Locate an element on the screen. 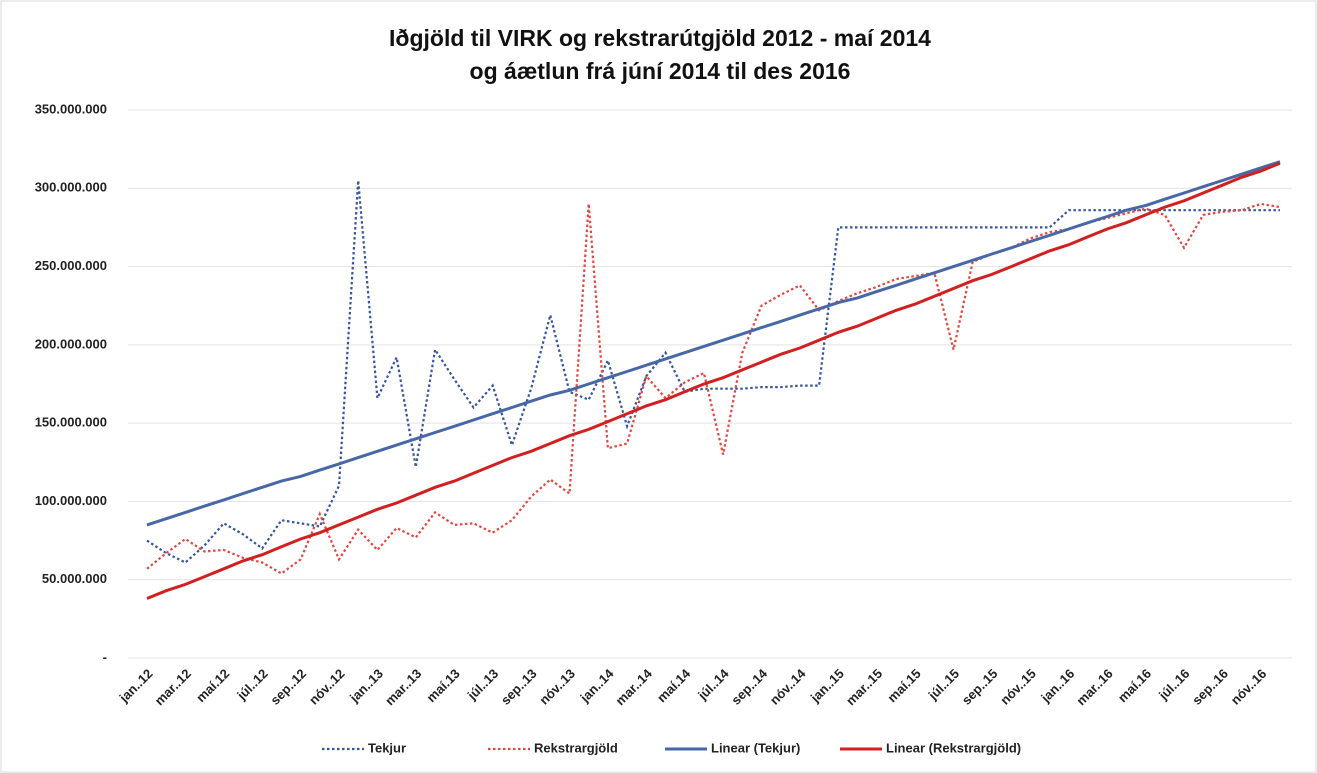 The image size is (1317, 773). legend-label: Rekstrargjöld is located at coordinates (576, 747).